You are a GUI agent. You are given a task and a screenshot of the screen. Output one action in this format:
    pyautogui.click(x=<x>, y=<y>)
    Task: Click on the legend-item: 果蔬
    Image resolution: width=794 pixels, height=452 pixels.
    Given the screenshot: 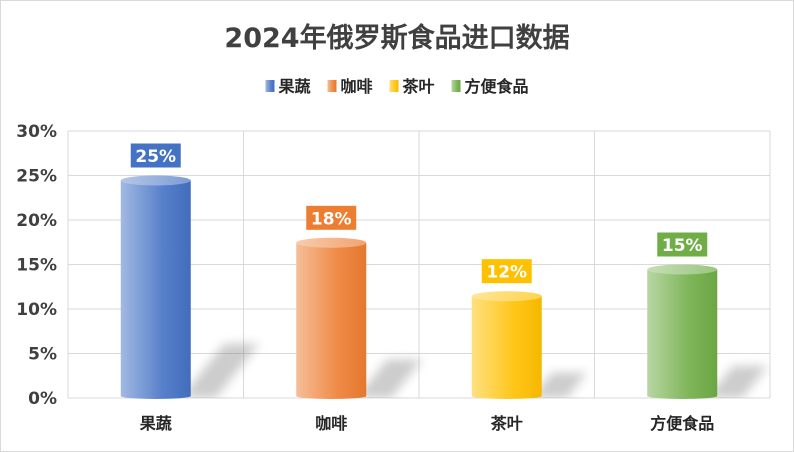 What is the action you would take?
    pyautogui.click(x=287, y=86)
    